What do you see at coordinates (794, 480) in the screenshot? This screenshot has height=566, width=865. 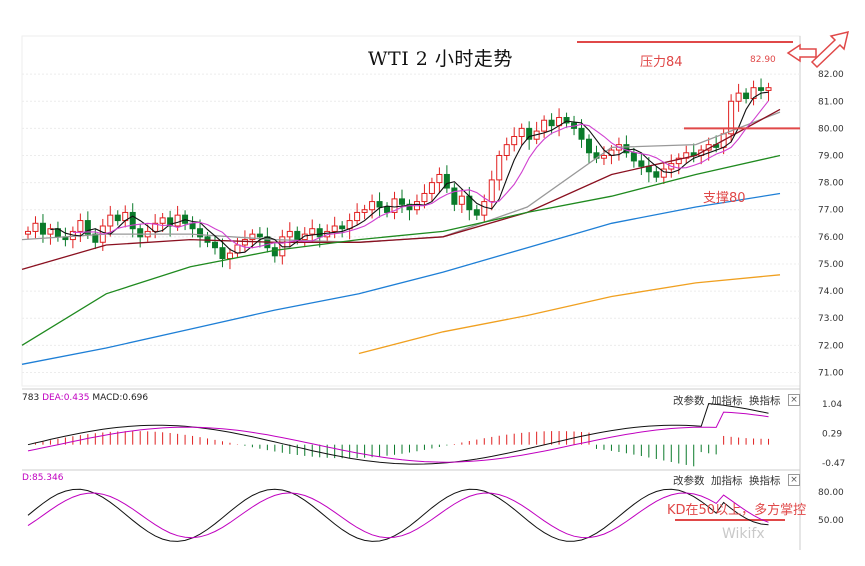 I see `close-kd-button: ×` at bounding box center [794, 480].